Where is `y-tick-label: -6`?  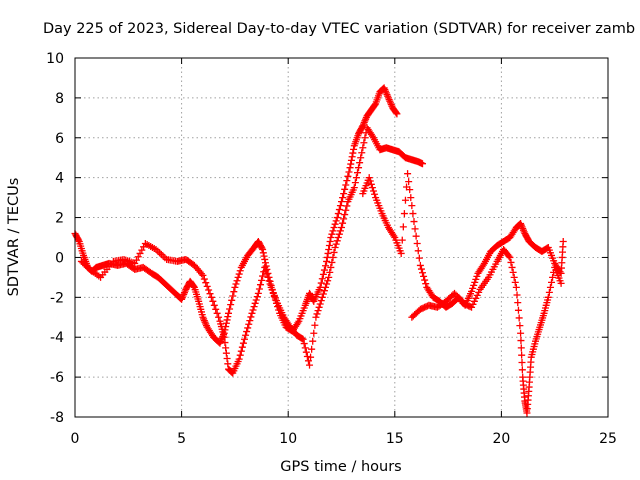
y-tick-label: -6 is located at coordinates (57, 378).